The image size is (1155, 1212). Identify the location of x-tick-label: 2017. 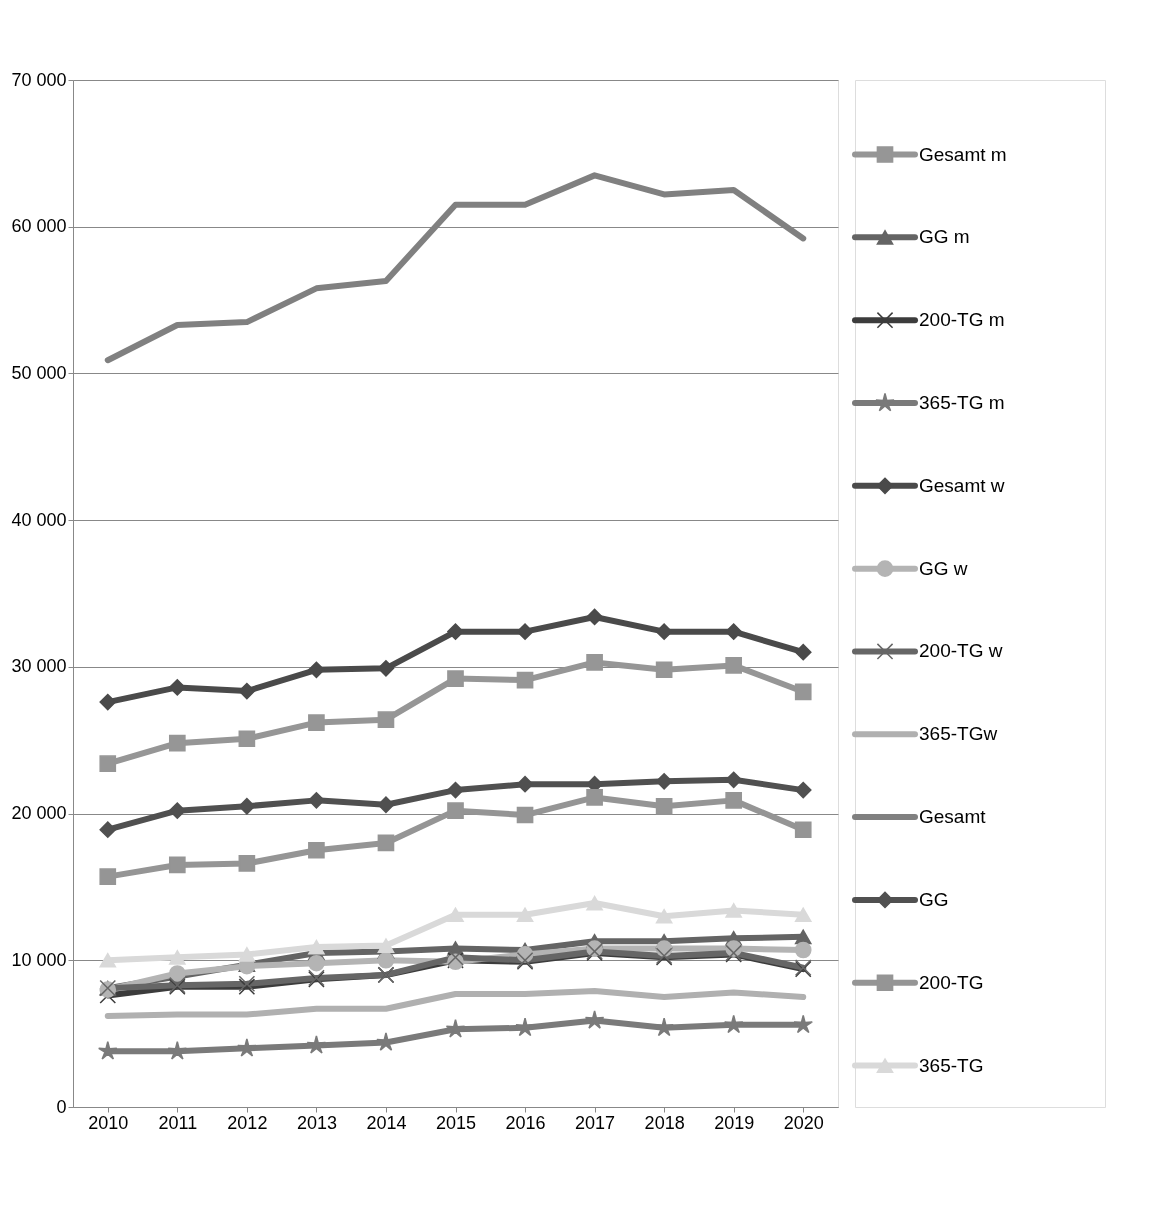
(595, 1122).